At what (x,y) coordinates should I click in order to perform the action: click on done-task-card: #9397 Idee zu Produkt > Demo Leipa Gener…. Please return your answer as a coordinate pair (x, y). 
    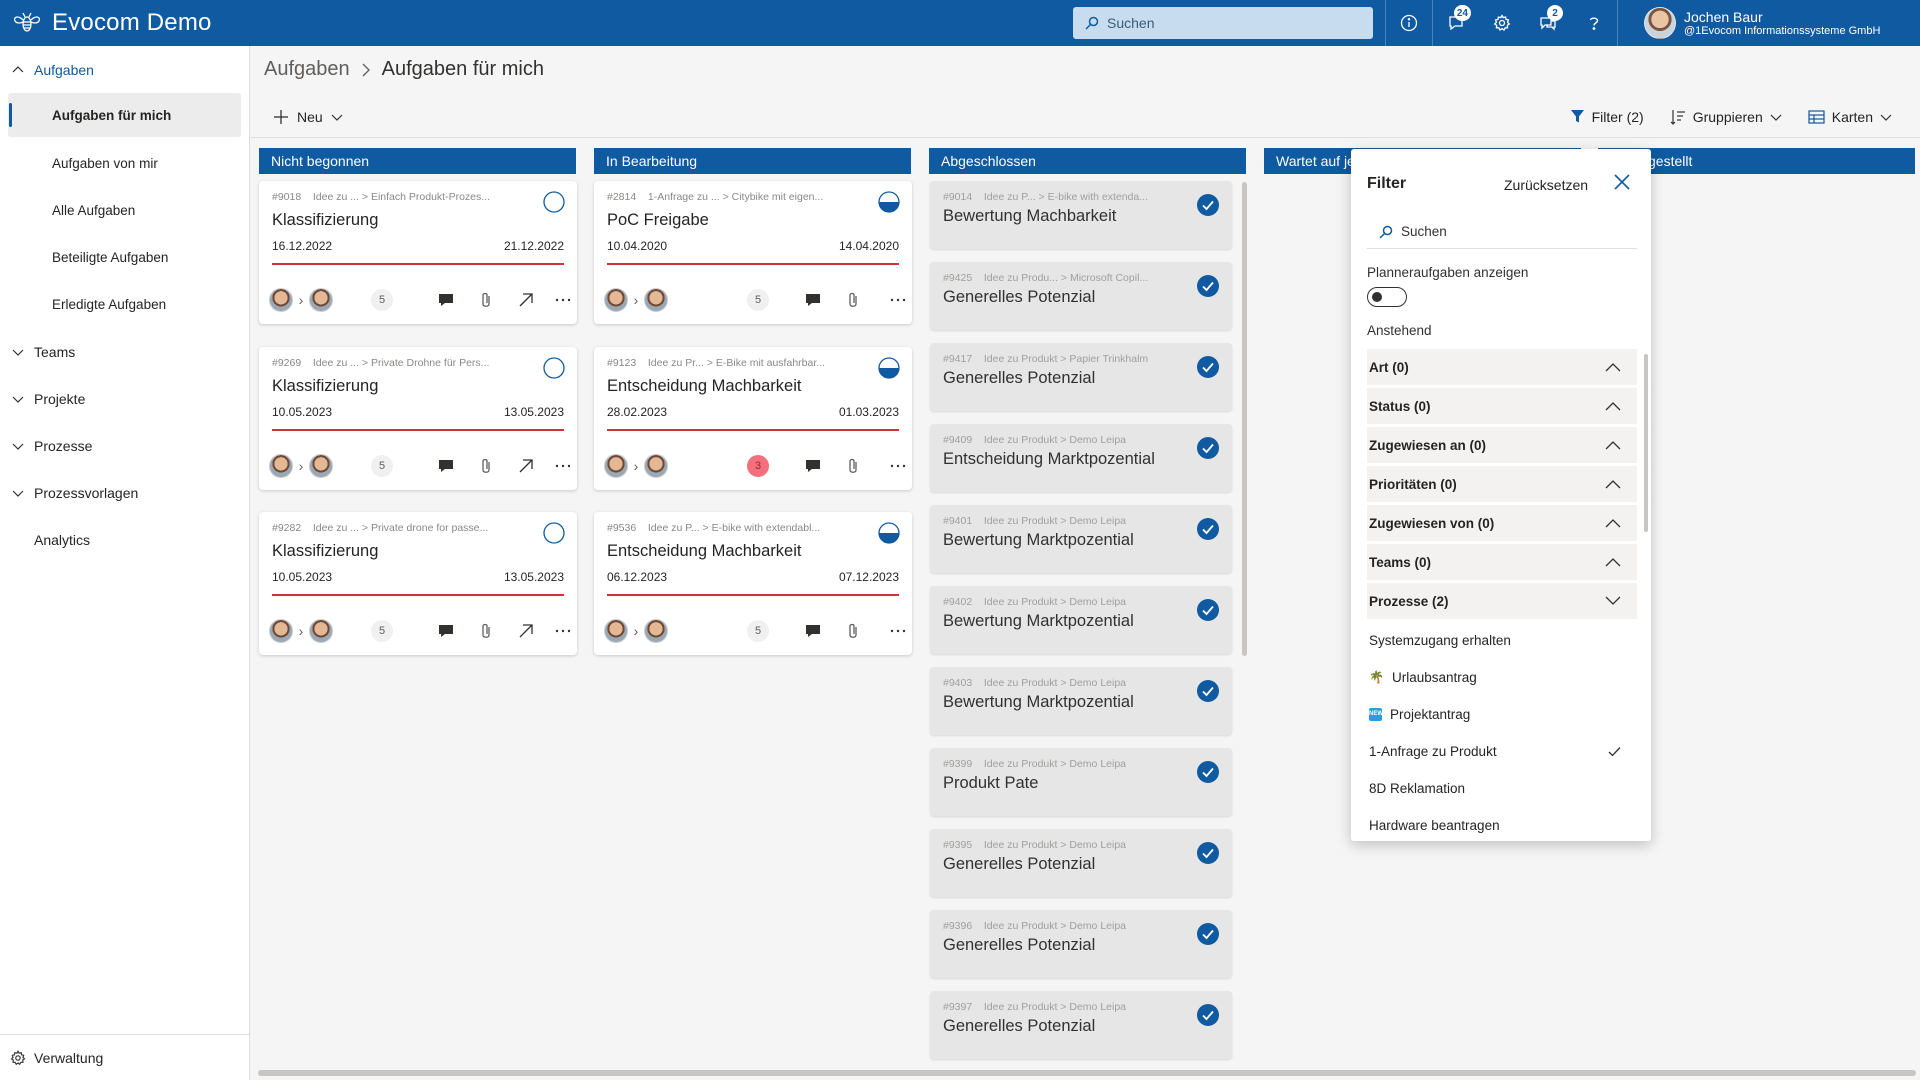
    Looking at the image, I should click on (1081, 1025).